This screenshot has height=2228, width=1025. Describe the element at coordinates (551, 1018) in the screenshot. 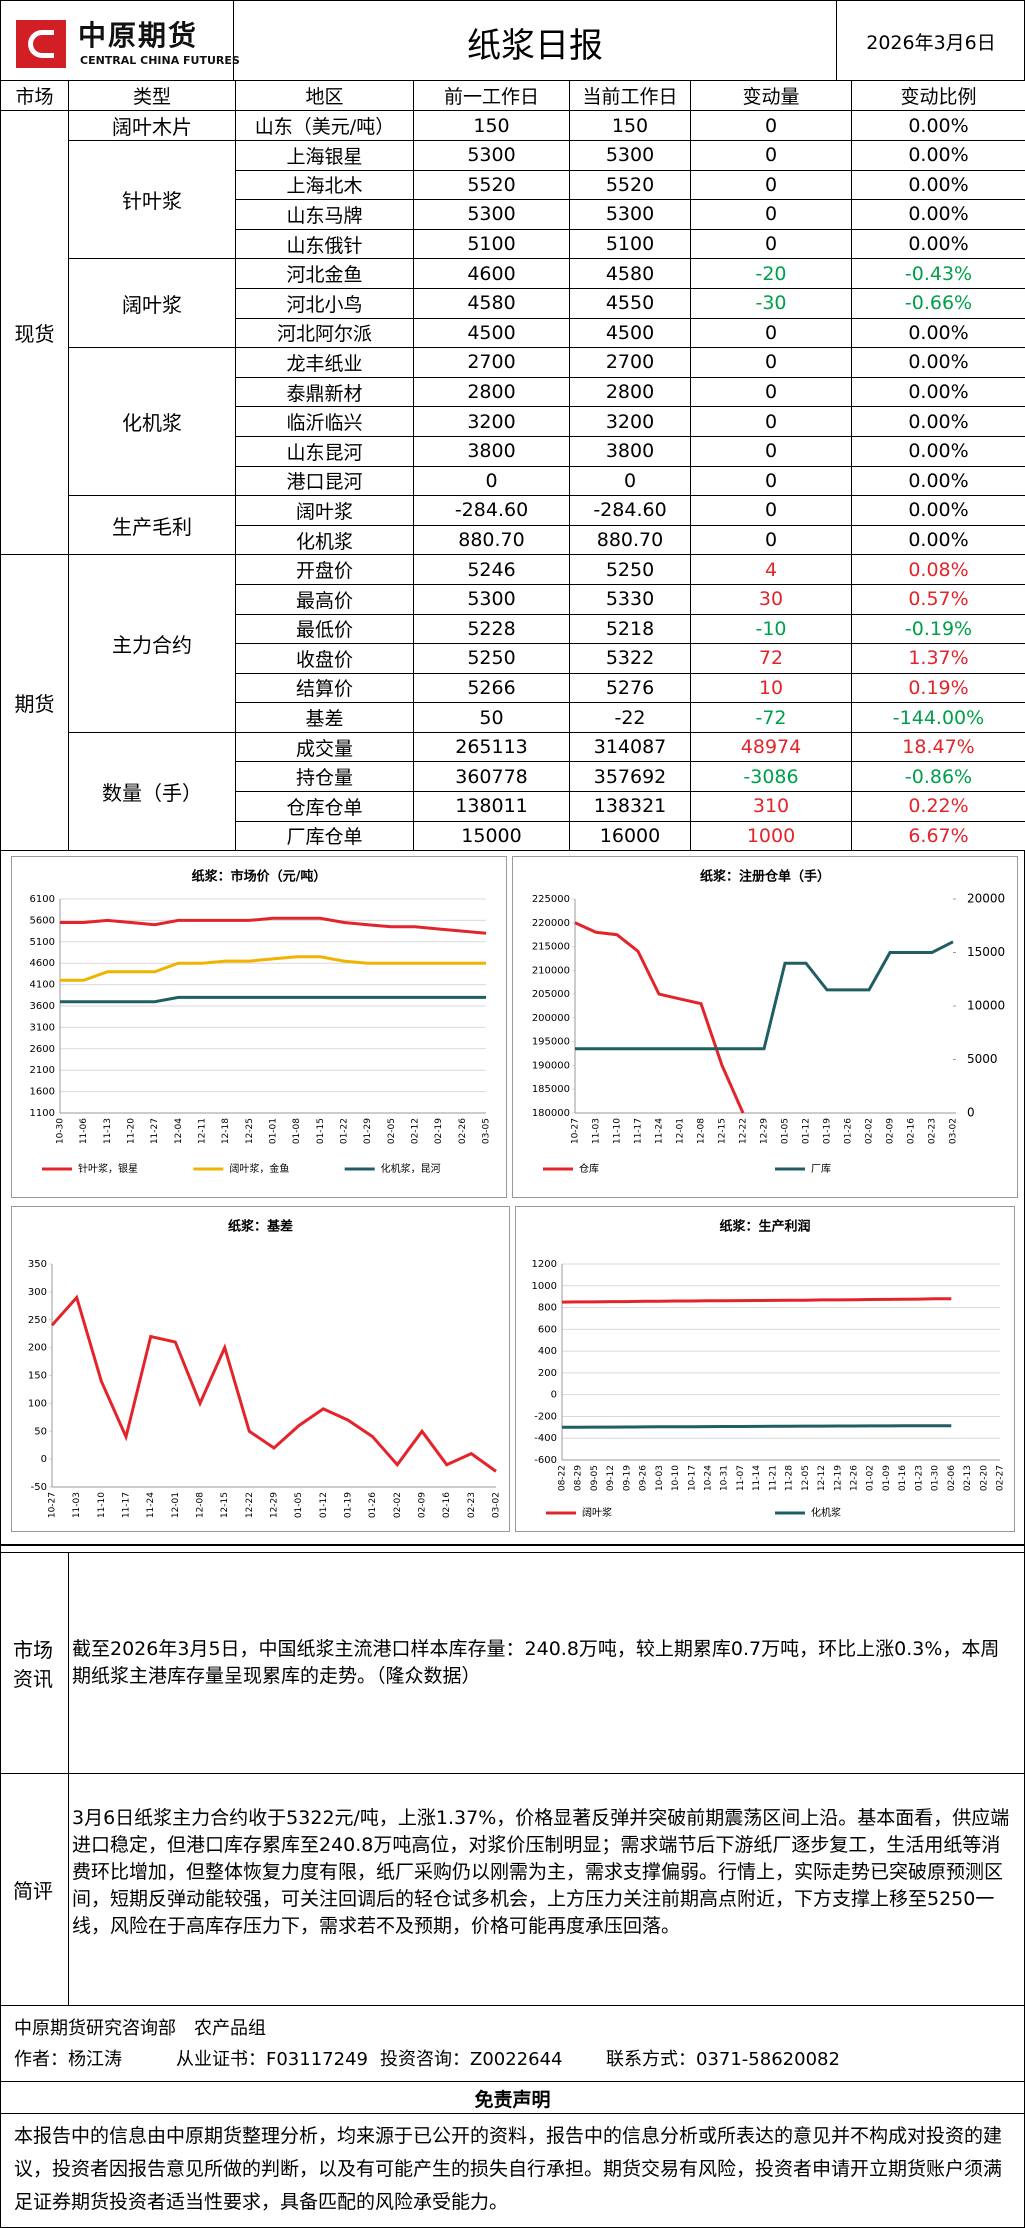

I see `y-tick-label: 200000` at that location.